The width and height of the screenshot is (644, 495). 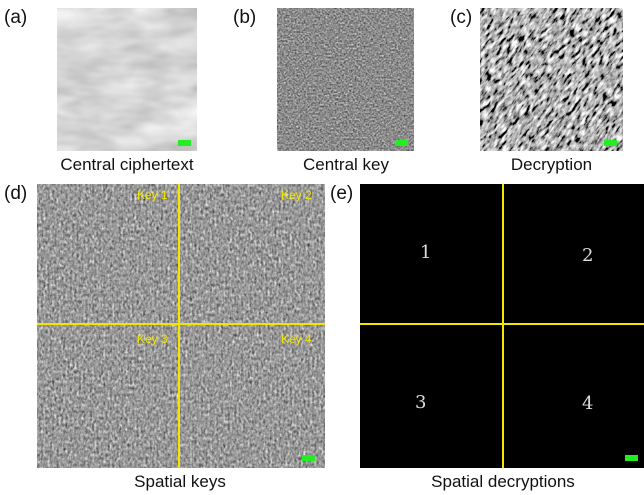 What do you see at coordinates (426, 252) in the screenshot?
I see `decrypted-digit-1: 1` at bounding box center [426, 252].